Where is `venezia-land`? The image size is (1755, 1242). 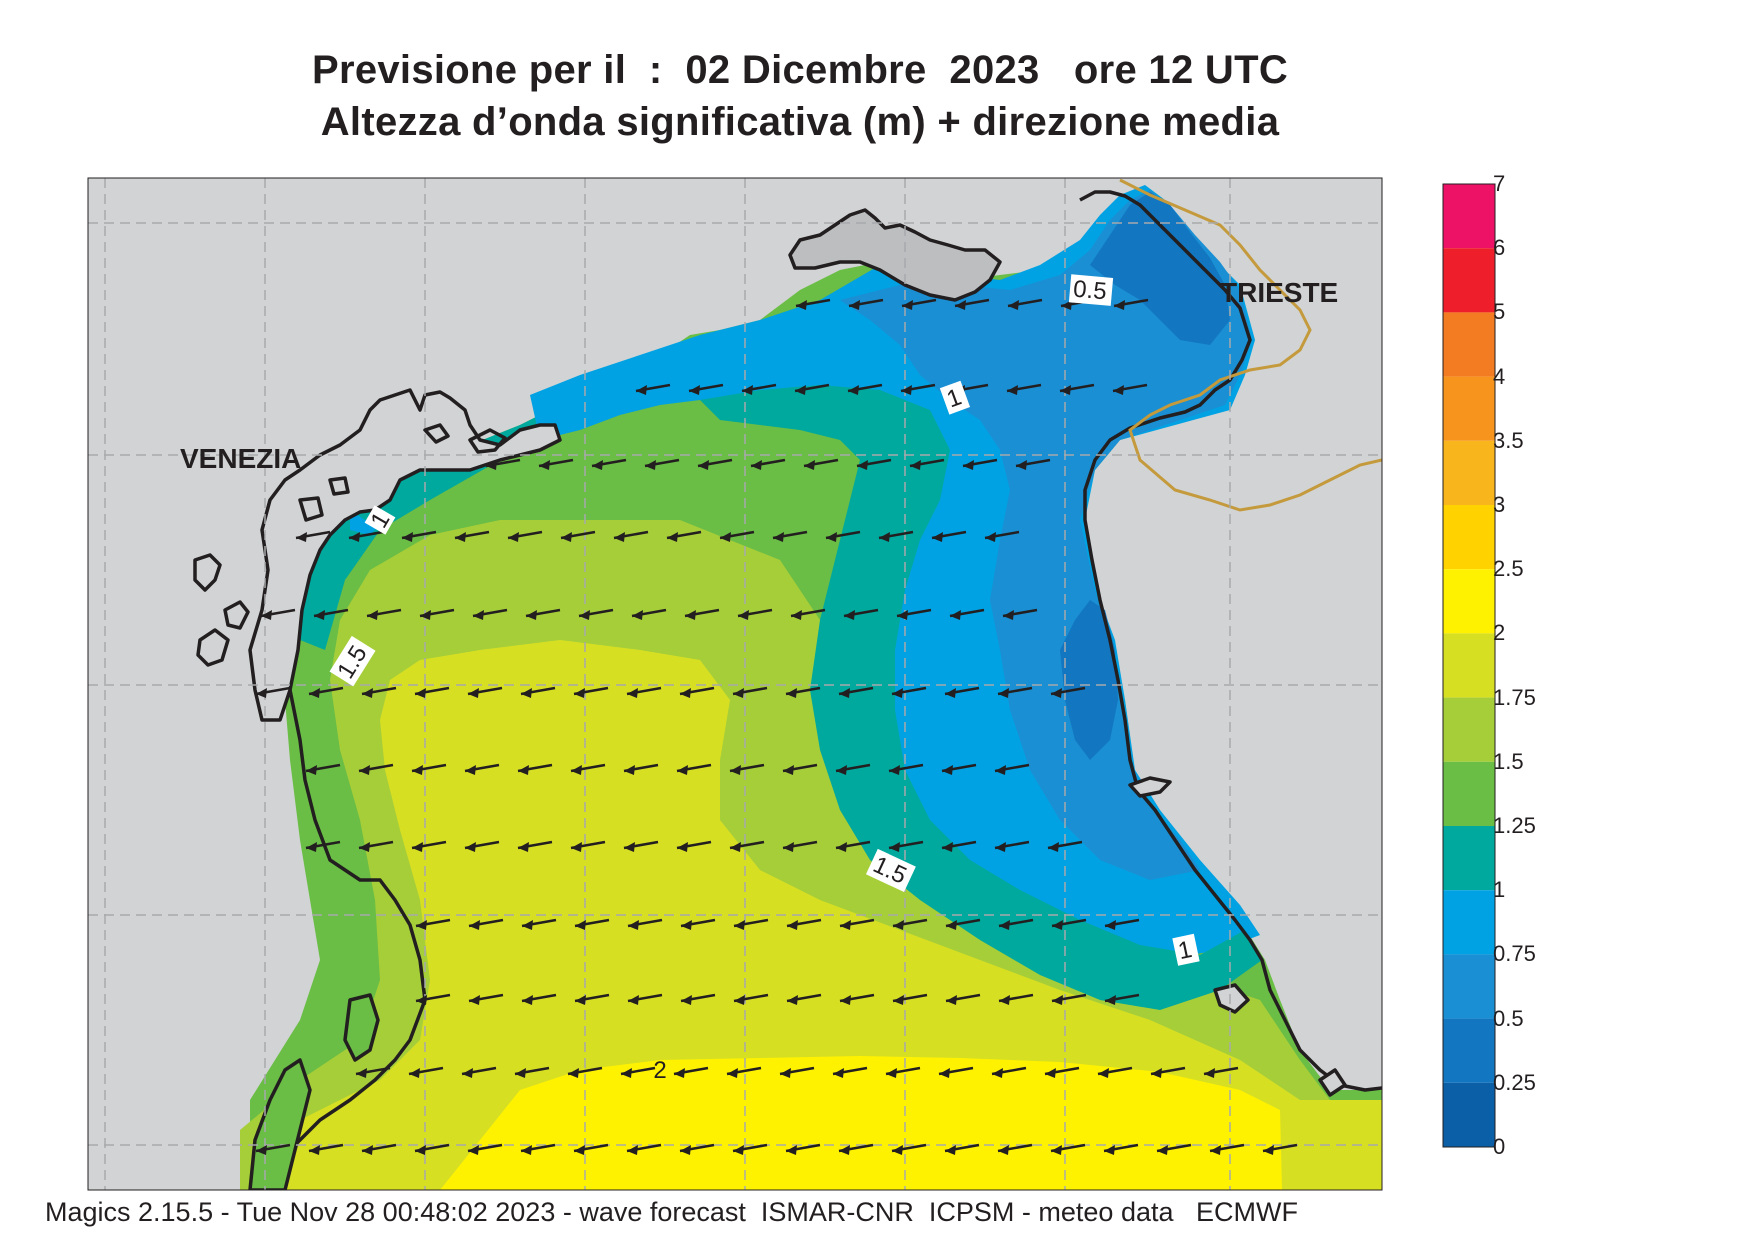
venezia-land is located at coordinates (405, 555).